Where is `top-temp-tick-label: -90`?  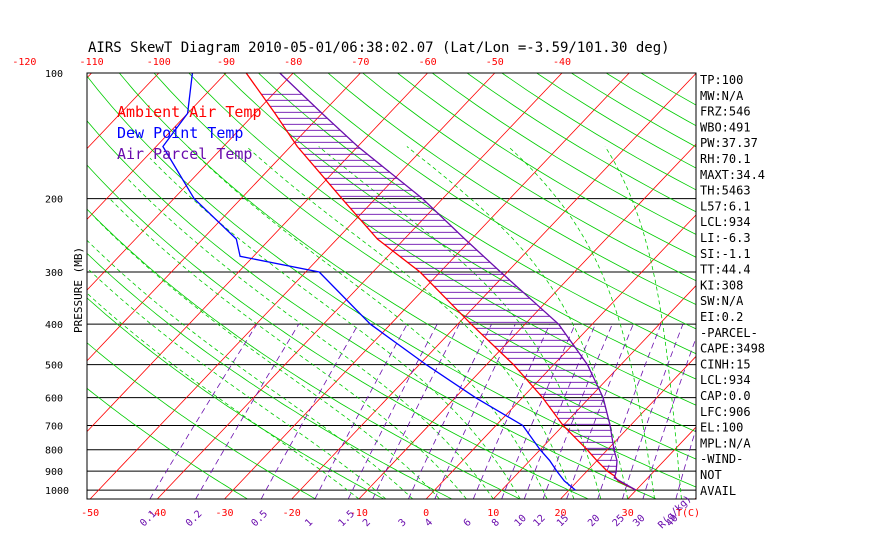
top-temp-tick-label: -90 is located at coordinates (226, 62).